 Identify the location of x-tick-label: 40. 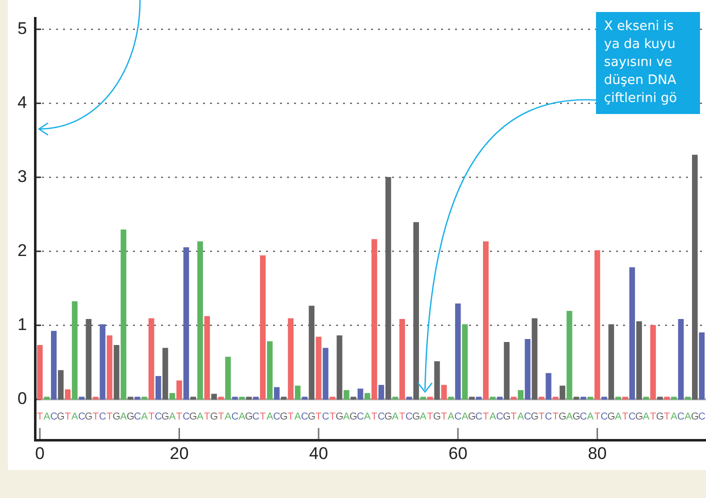
(318, 453).